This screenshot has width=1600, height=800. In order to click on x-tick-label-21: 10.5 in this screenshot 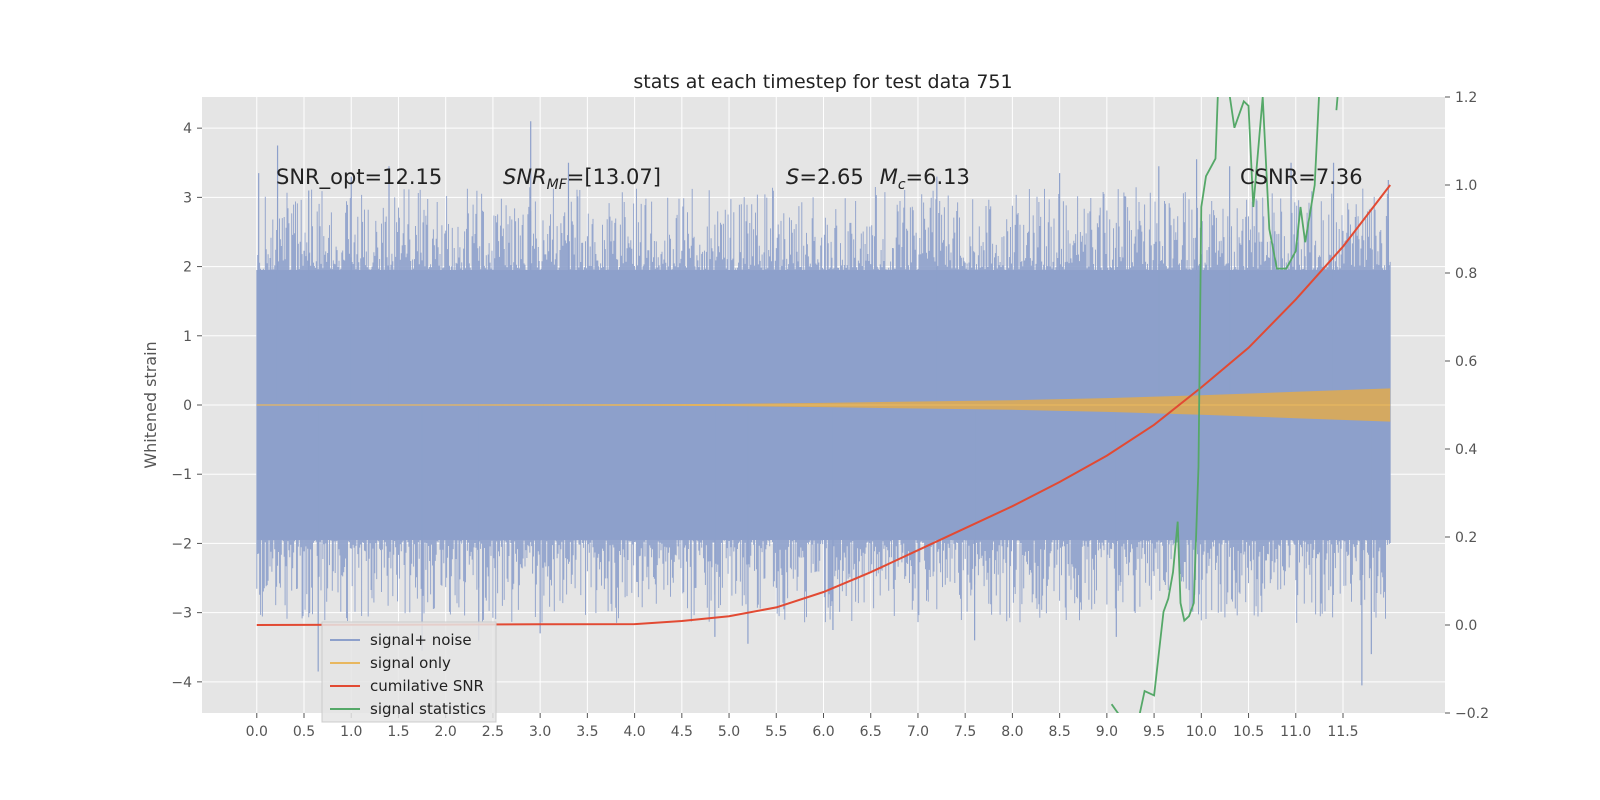, I will do `click(1248, 732)`.